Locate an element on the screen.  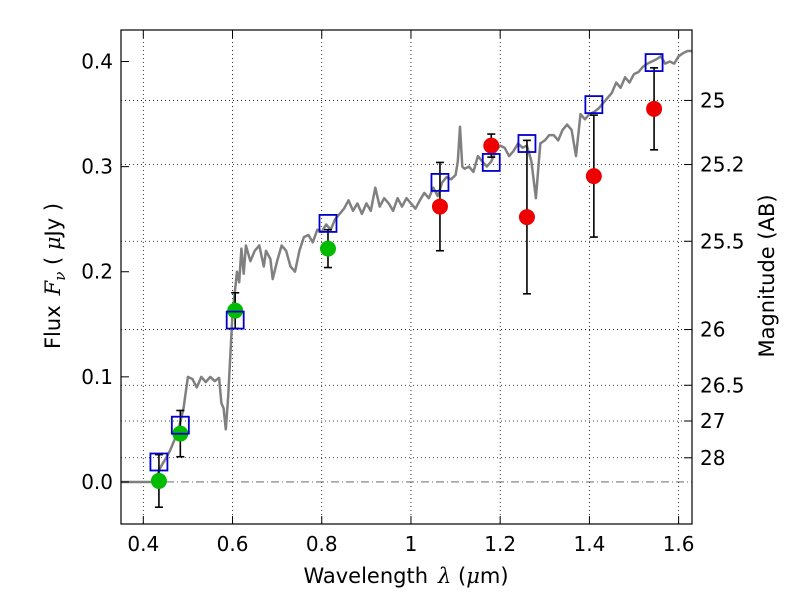
magnitude-tick-label: 25.2 is located at coordinates (722, 165).